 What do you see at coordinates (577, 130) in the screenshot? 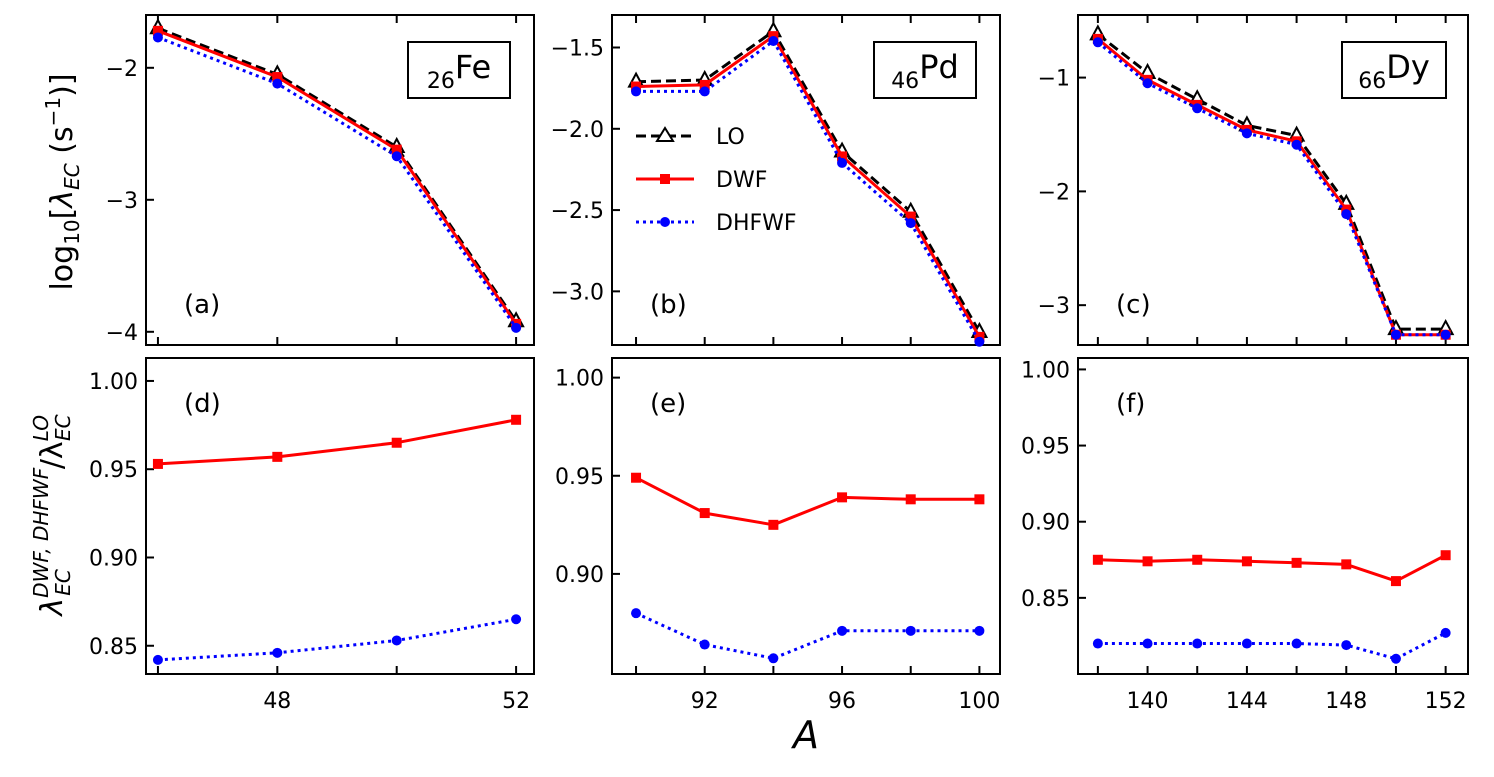
I see `y-tick-label: −2.0` at bounding box center [577, 130].